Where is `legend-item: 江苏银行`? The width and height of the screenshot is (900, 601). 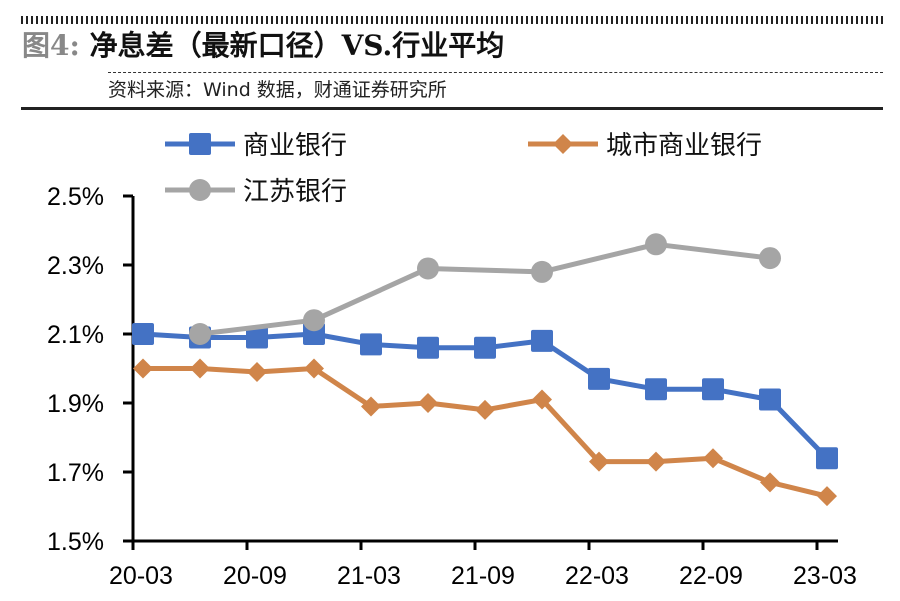
legend-item: 江苏银行 is located at coordinates (256, 192).